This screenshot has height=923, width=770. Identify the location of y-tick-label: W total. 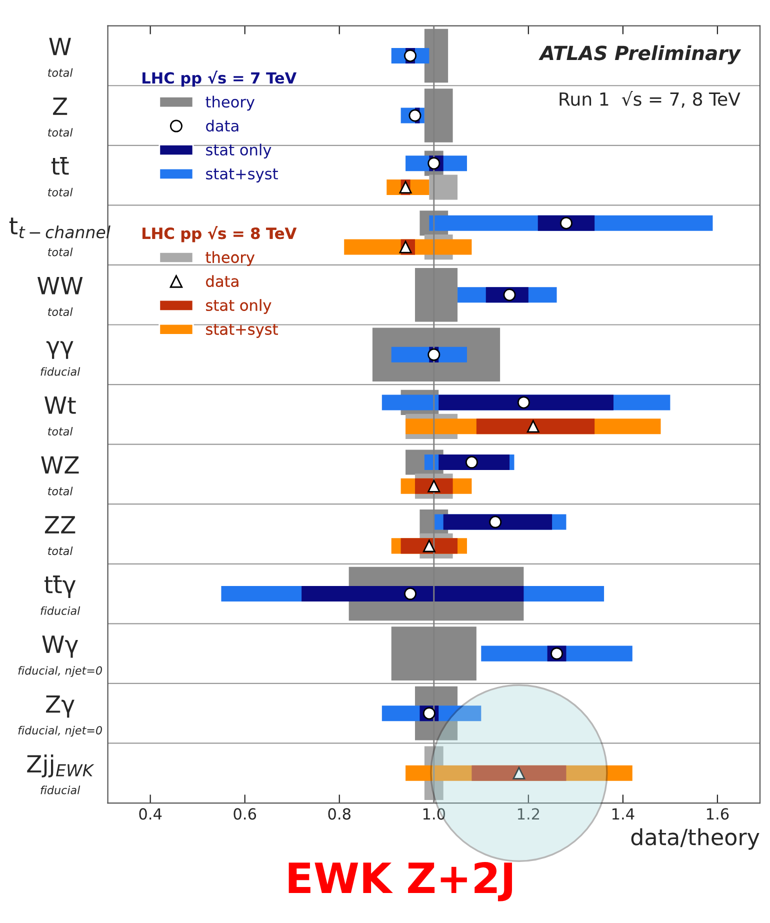
(60, 57).